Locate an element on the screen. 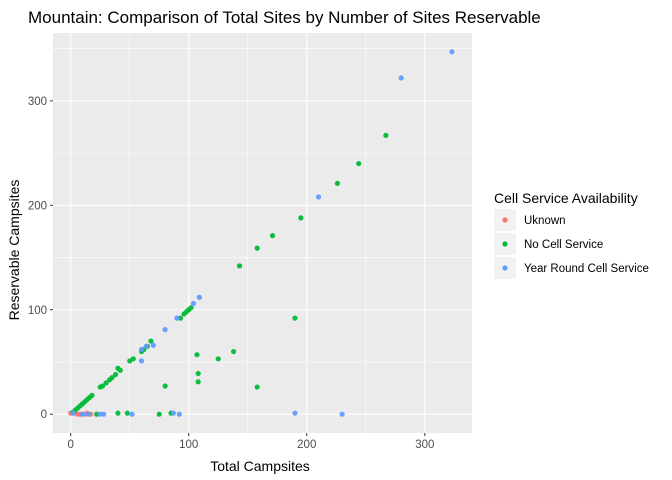 Image resolution: width=672 pixels, height=480 pixels. legend-title: Cell Service Availability is located at coordinates (566, 198).